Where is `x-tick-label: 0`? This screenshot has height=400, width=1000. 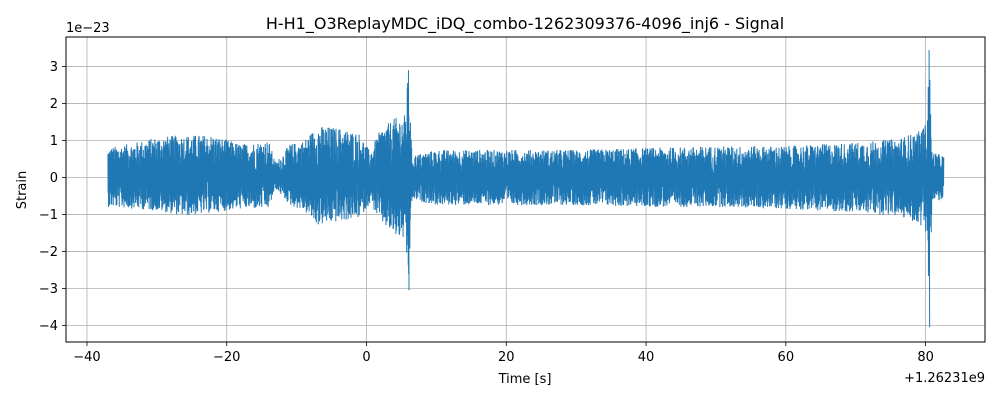 x-tick-label: 0 is located at coordinates (366, 357).